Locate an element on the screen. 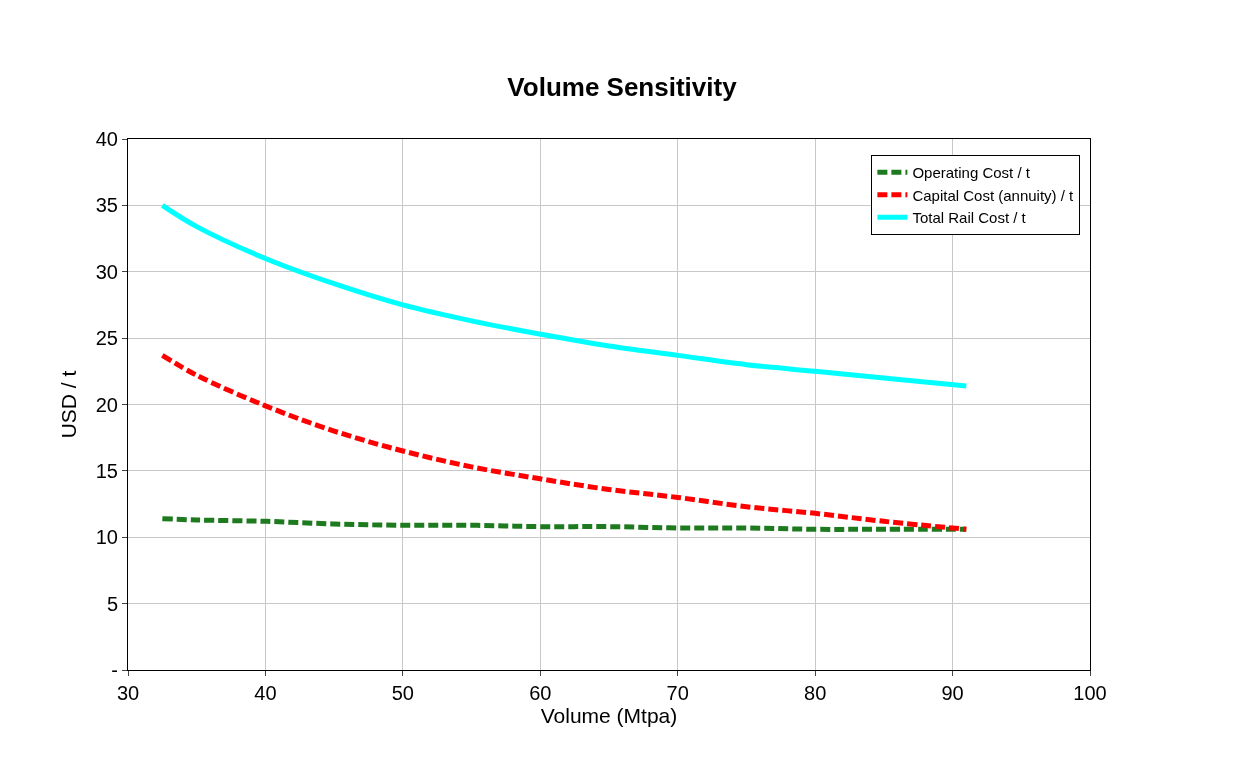 The image size is (1244, 780). y-tick-label: 20 is located at coordinates (106, 404).